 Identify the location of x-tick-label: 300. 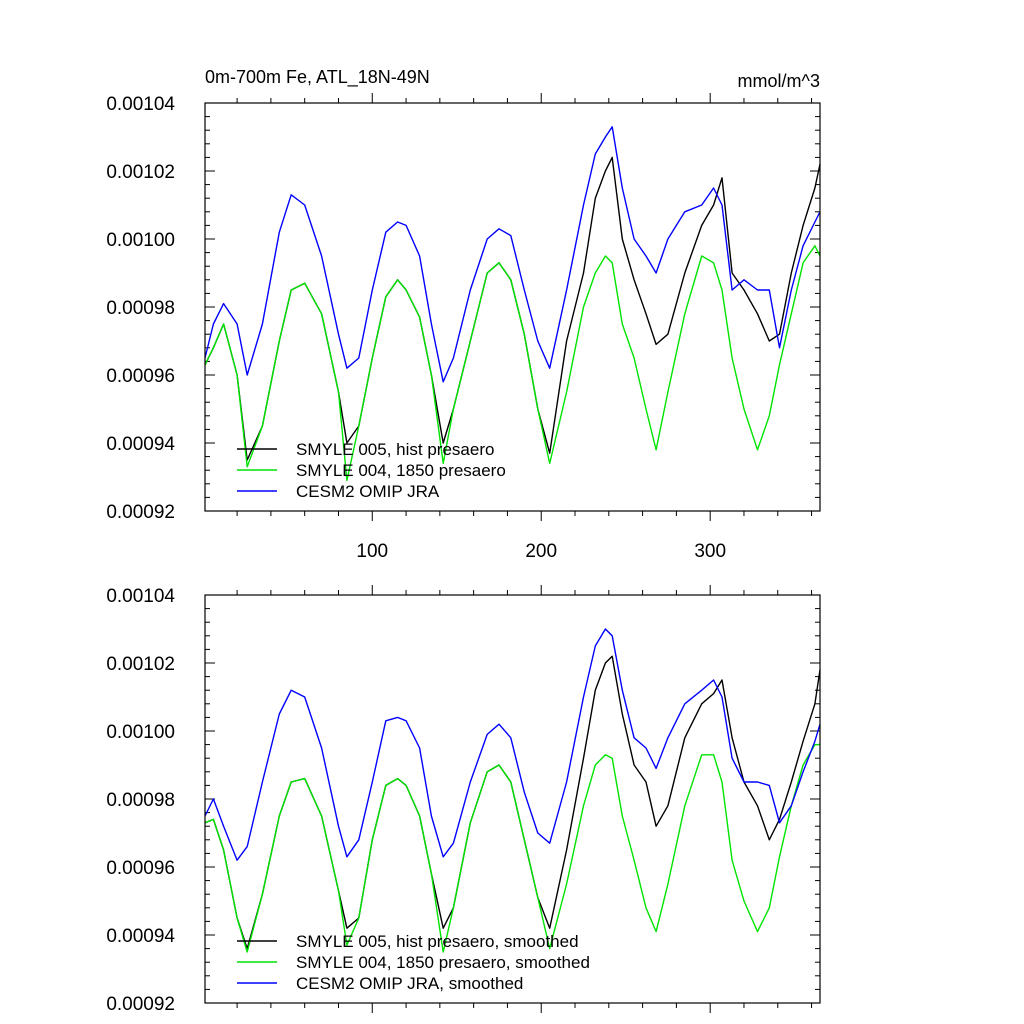
(710, 551).